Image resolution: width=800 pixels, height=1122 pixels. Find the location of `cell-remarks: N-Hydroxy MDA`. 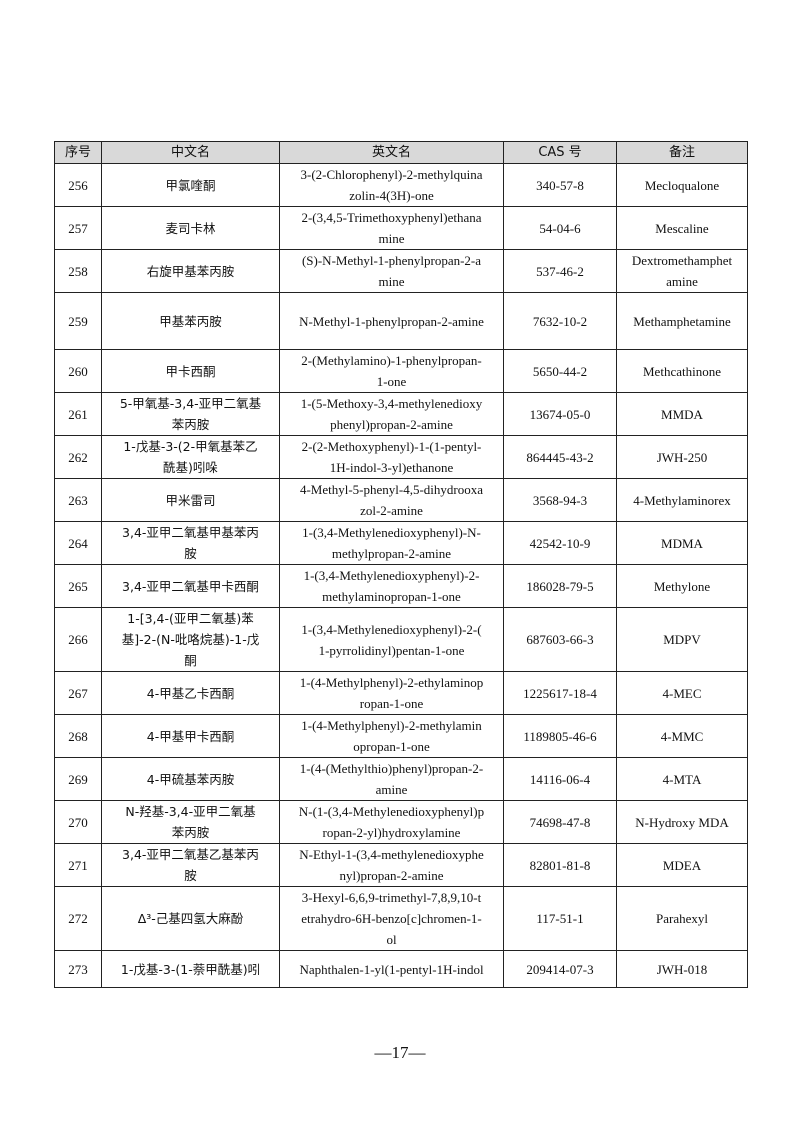

cell-remarks: N-Hydroxy MDA is located at coordinates (682, 822).